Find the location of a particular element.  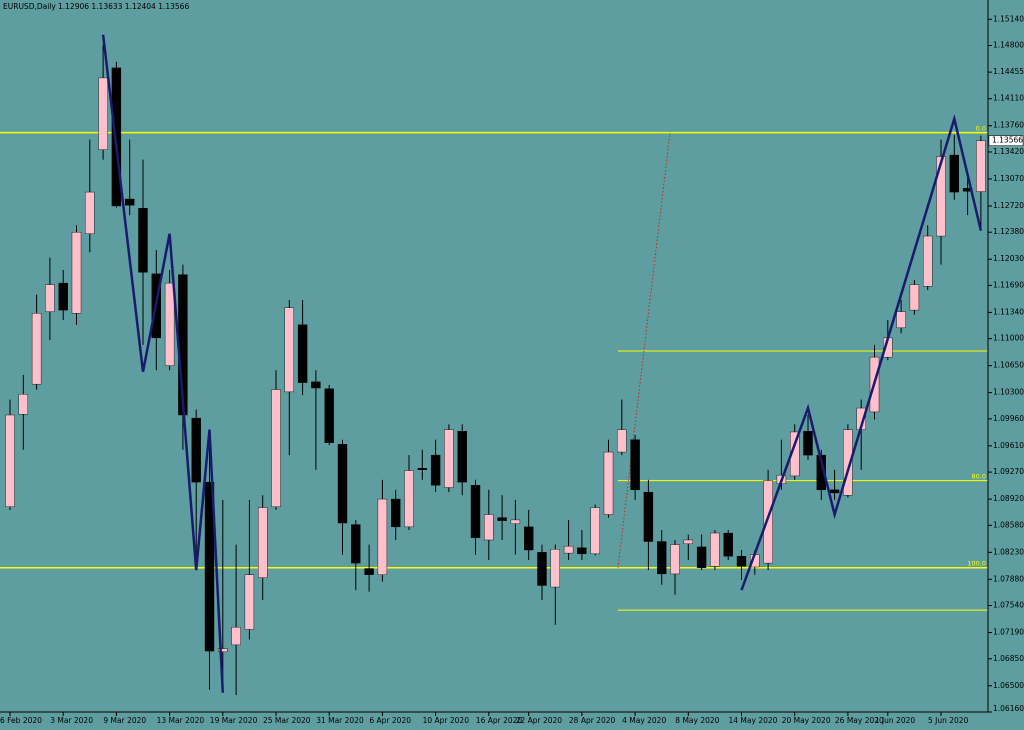

x-tick-label: 20 May 2020 is located at coordinates (806, 720).